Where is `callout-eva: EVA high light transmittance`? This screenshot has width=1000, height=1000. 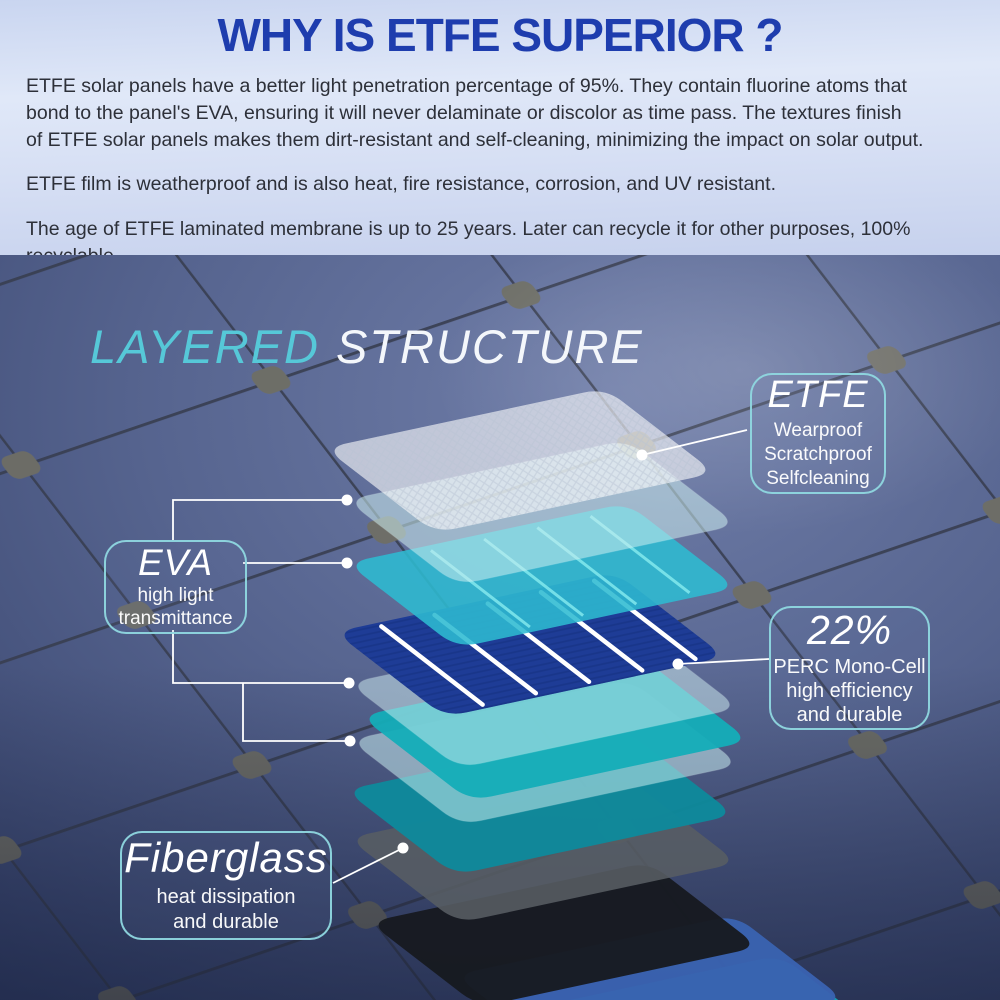
callout-eva: EVA high light transmittance is located at coordinates (175, 587).